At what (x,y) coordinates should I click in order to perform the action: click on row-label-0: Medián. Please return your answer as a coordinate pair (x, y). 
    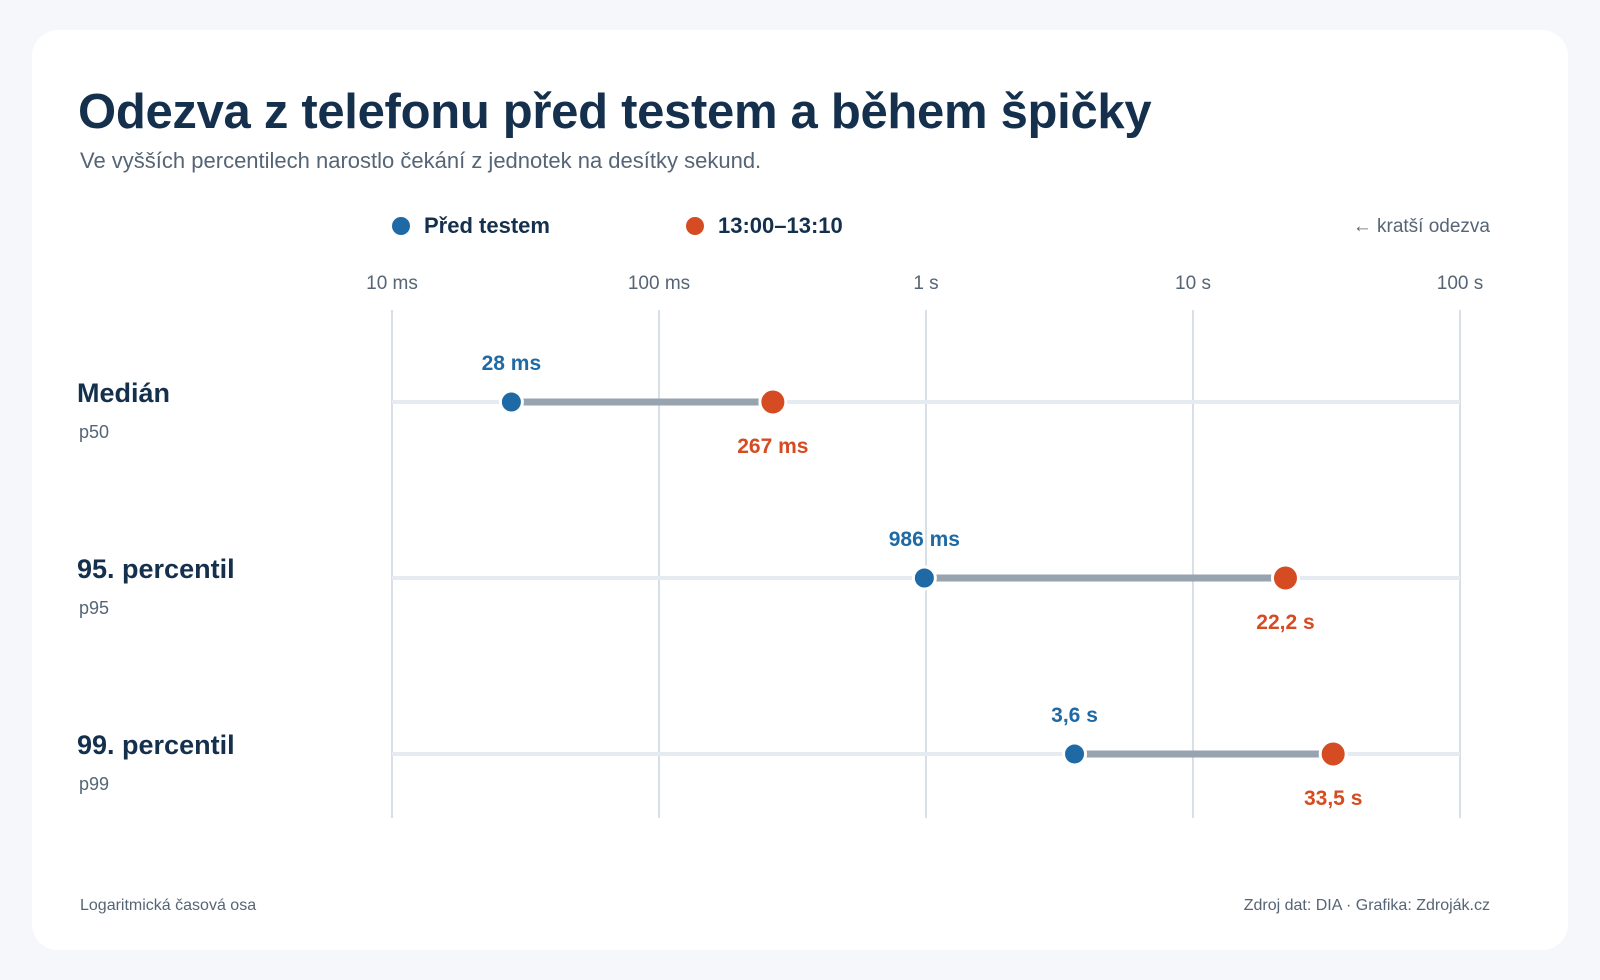
    Looking at the image, I should click on (123, 393).